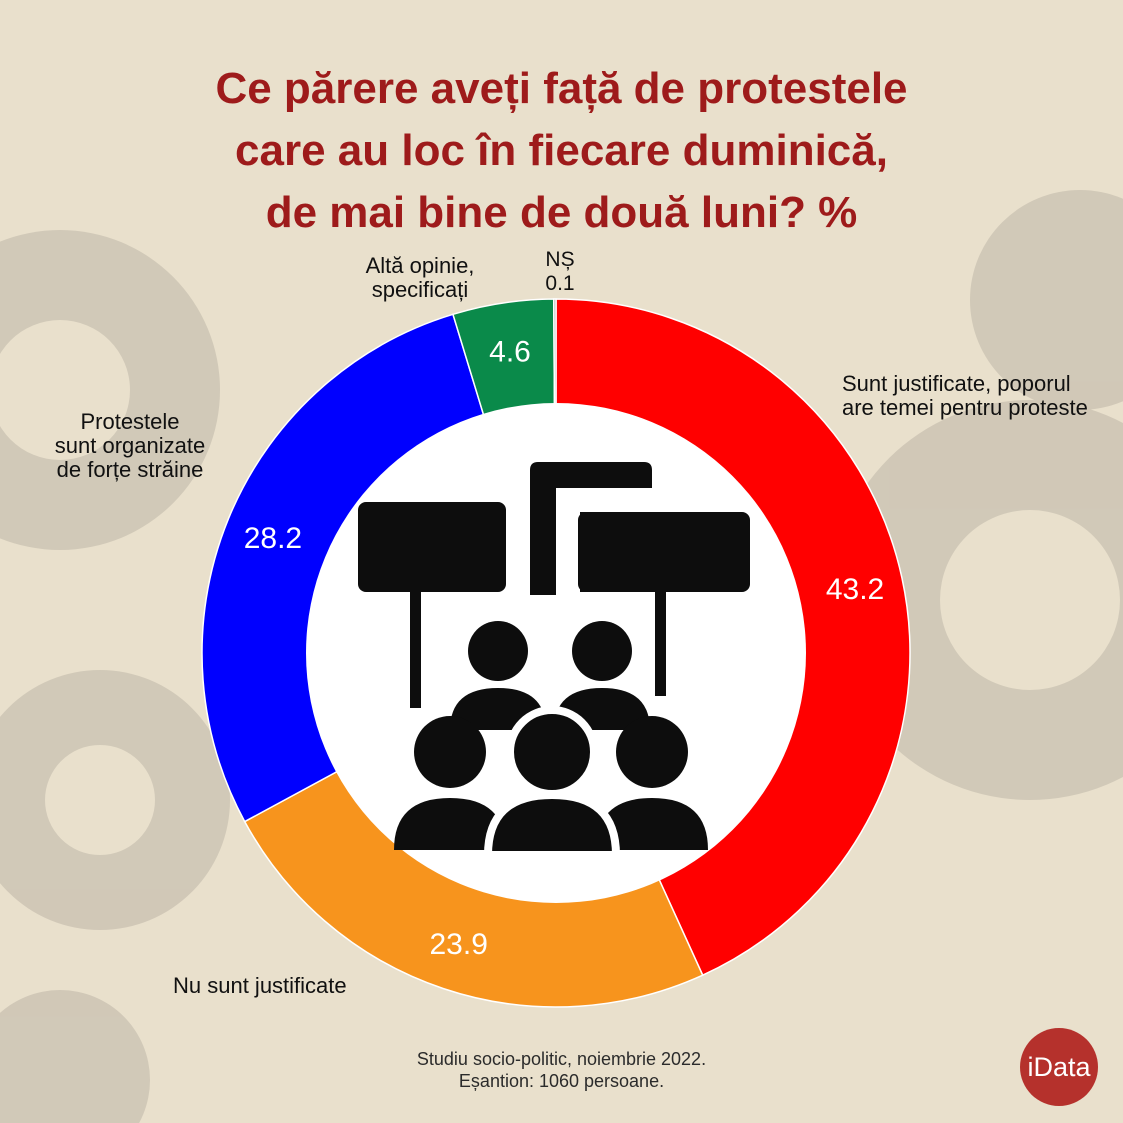 The height and width of the screenshot is (1123, 1123). What do you see at coordinates (420, 265) in the screenshot?
I see `label-other-opinion-line-1: Altă opinie,` at bounding box center [420, 265].